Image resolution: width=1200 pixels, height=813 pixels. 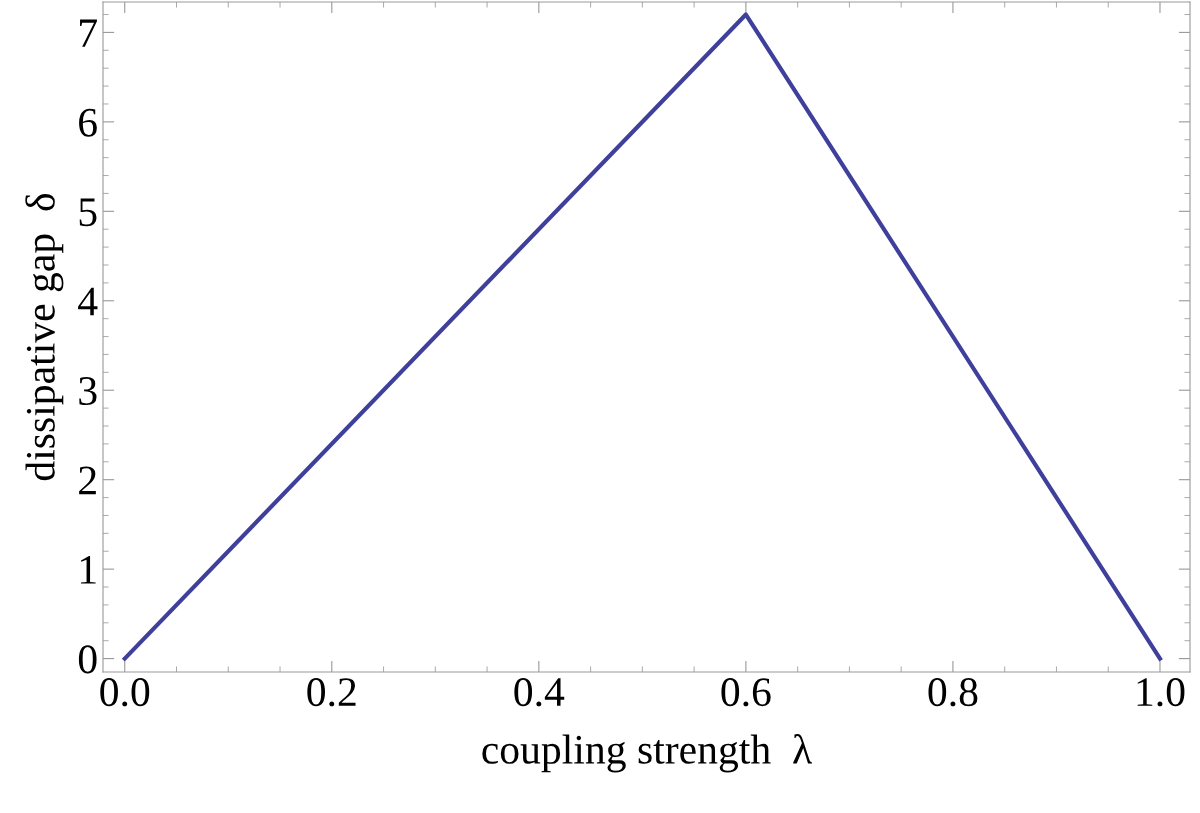 I want to click on y-tick-label: 6, so click(x=88, y=122).